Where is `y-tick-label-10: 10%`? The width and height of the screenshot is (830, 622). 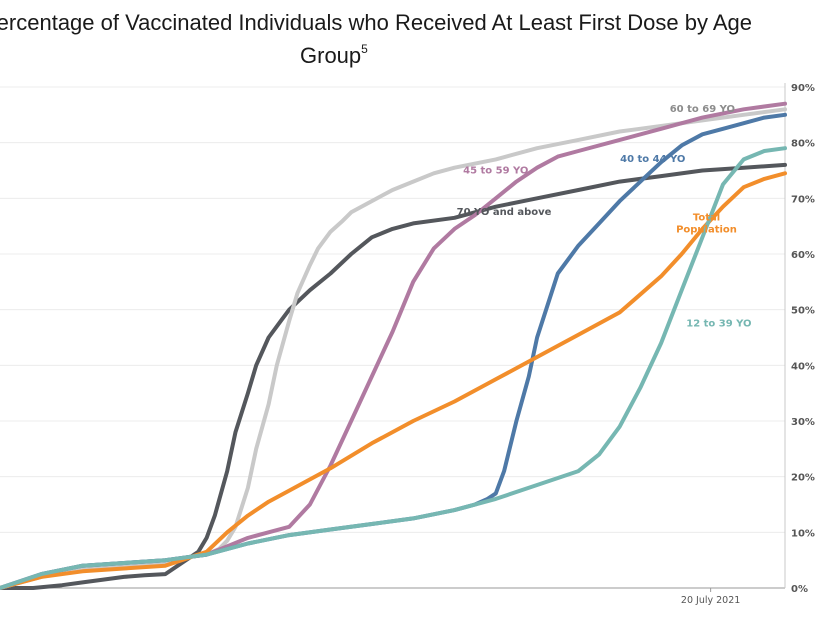 y-tick-label-10: 10% is located at coordinates (803, 533).